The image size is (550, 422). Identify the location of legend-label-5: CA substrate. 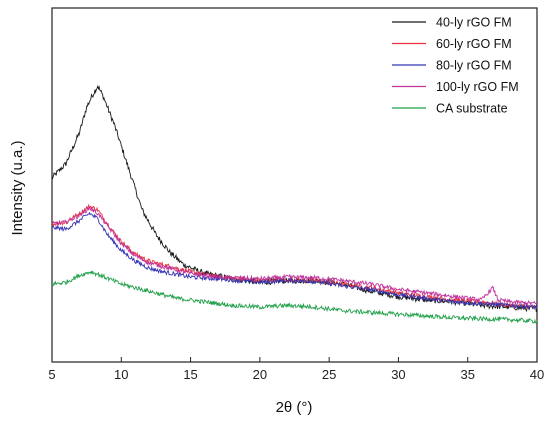
(472, 109).